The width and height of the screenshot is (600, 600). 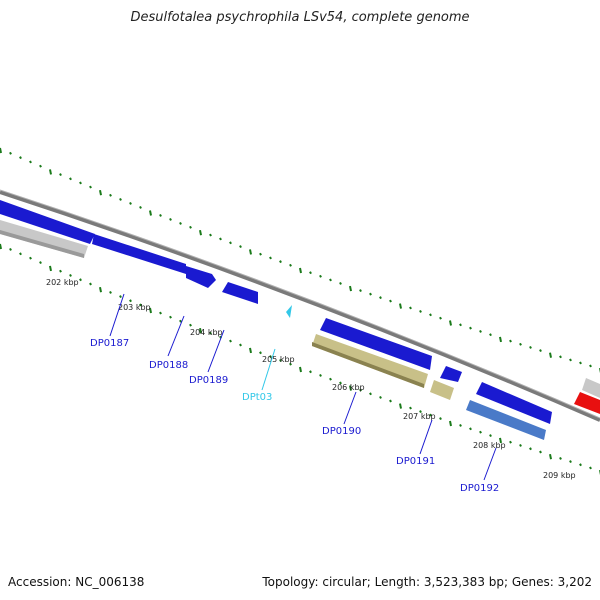 I want to click on accession-text: Accession: NC_006138, so click(x=76, y=582).